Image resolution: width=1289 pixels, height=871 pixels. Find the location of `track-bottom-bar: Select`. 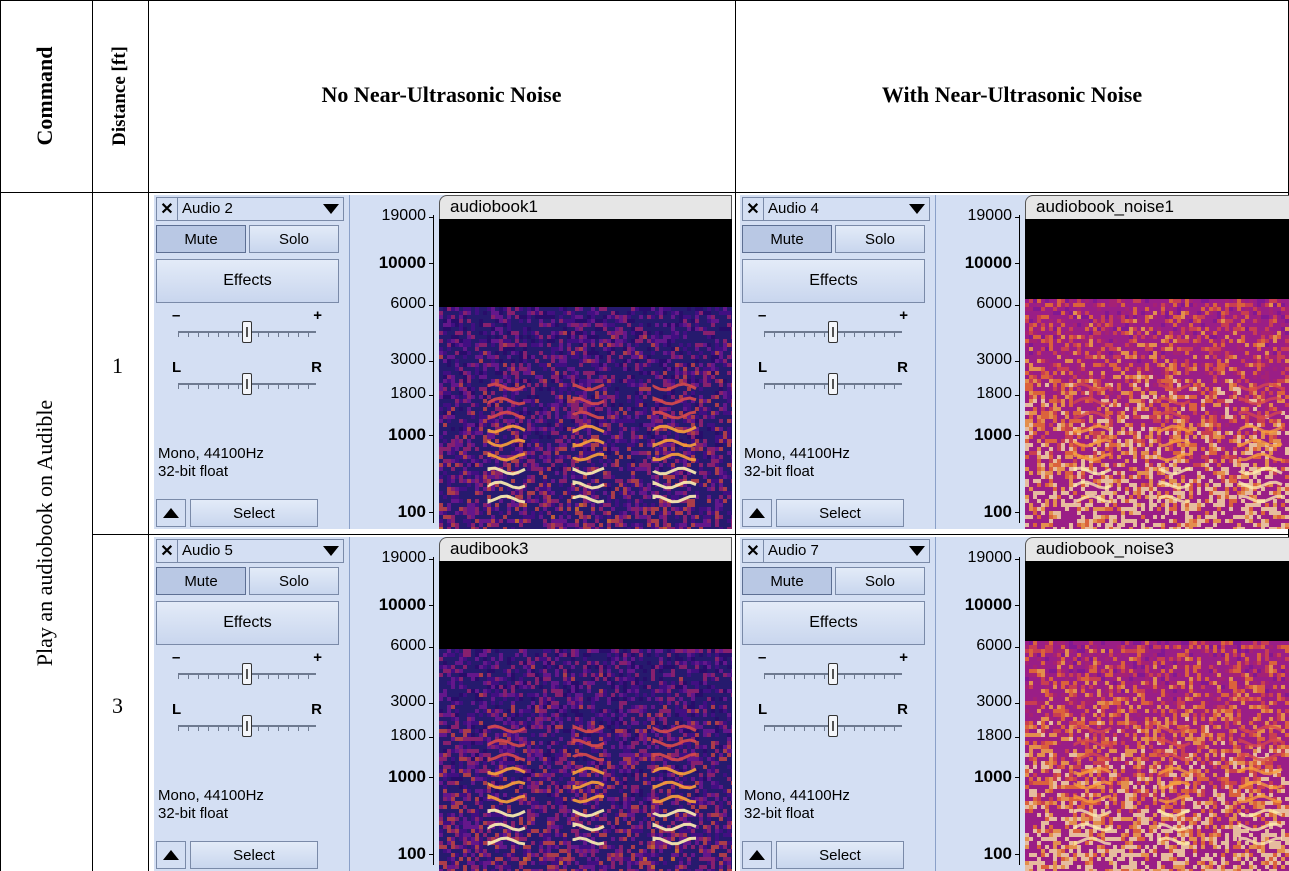

track-bottom-bar: Select is located at coordinates (249, 513).